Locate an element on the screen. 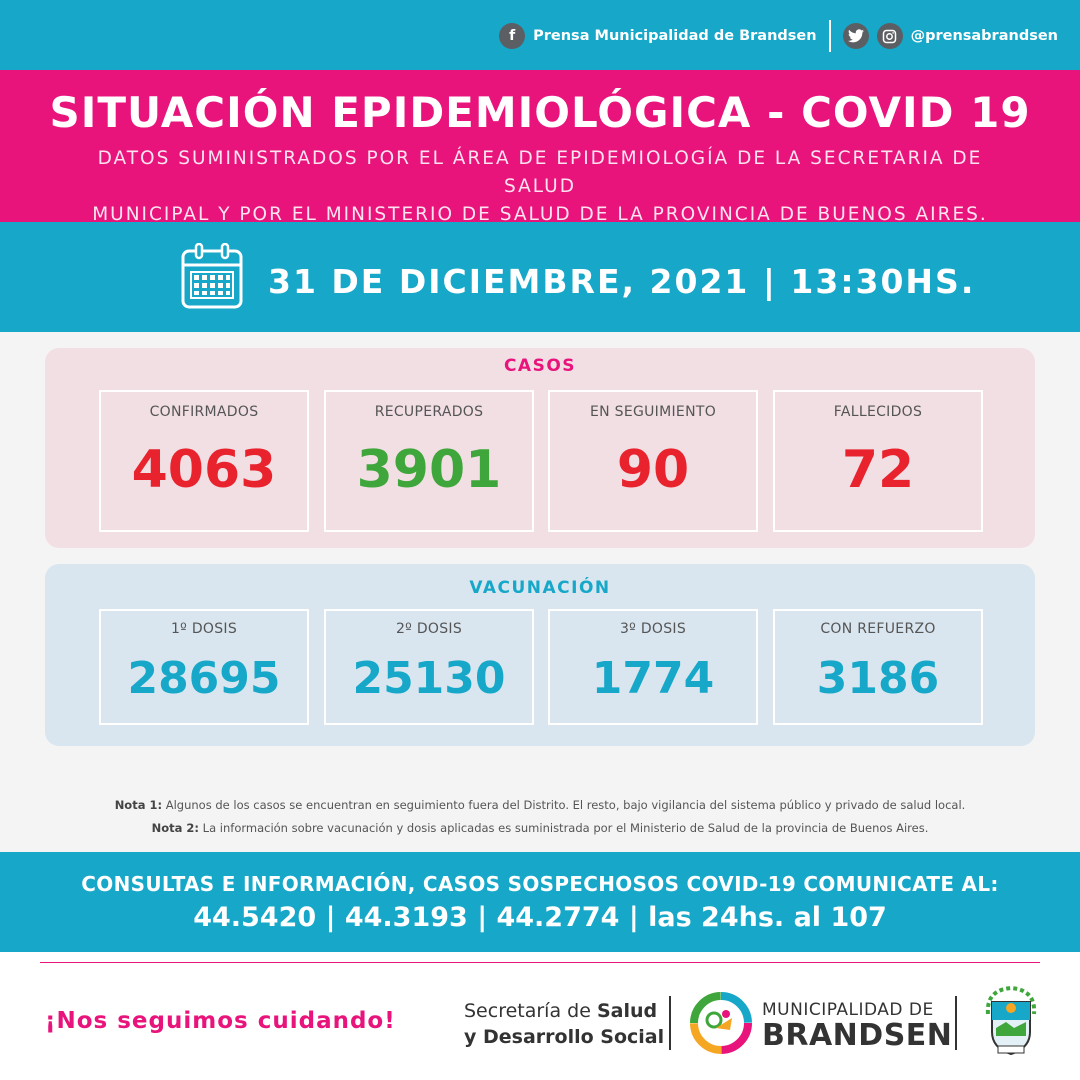 The width and height of the screenshot is (1080, 1080). stat-value: 1774 is located at coordinates (653, 678).